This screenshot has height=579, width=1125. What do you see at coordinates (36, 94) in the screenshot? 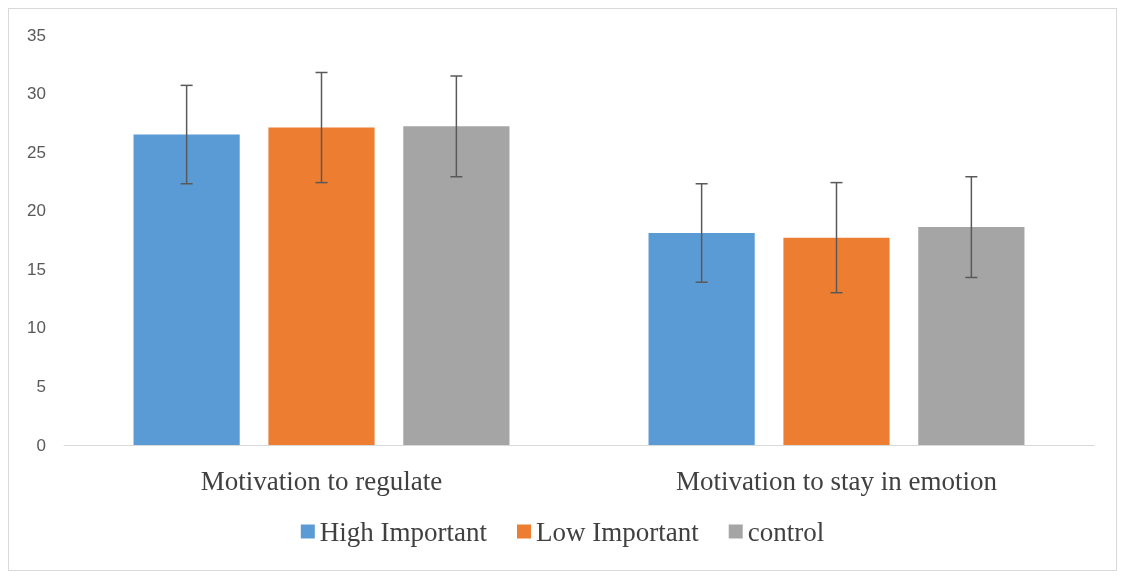
I see `y-tick-label: 30` at bounding box center [36, 94].